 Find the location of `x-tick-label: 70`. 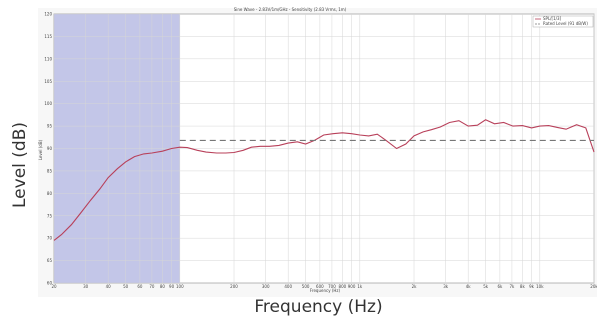

x-tick-label: 70 is located at coordinates (152, 286).